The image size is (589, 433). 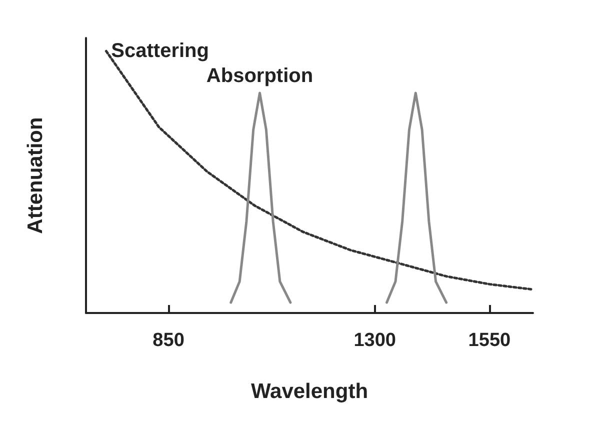 I want to click on x-tick-label: 850, so click(x=168, y=340).